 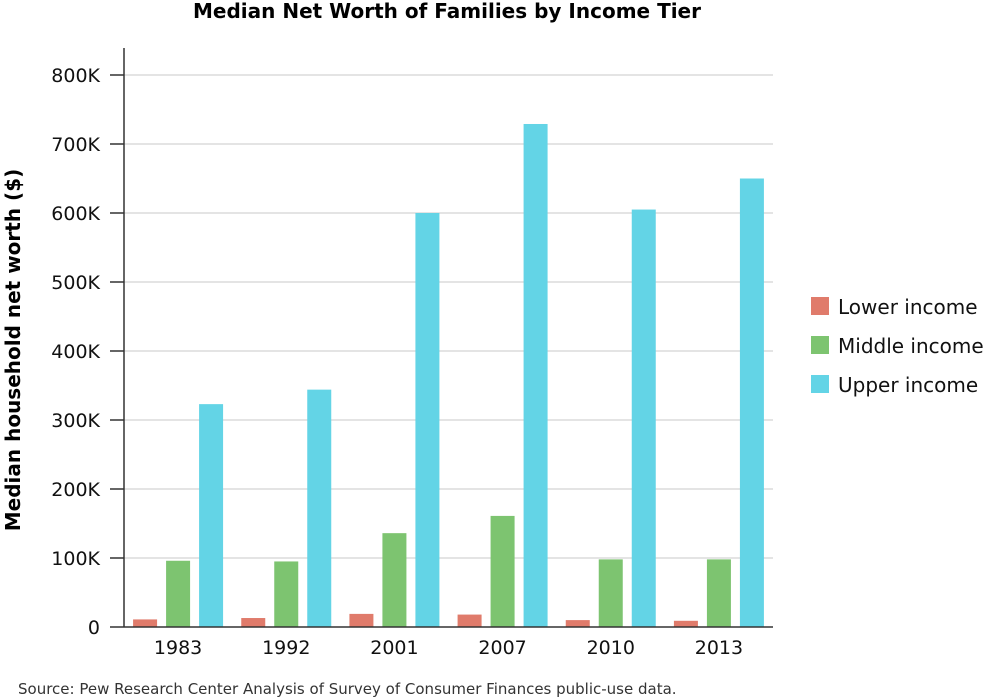 I want to click on legend-label: Middle income, so click(x=911, y=346).